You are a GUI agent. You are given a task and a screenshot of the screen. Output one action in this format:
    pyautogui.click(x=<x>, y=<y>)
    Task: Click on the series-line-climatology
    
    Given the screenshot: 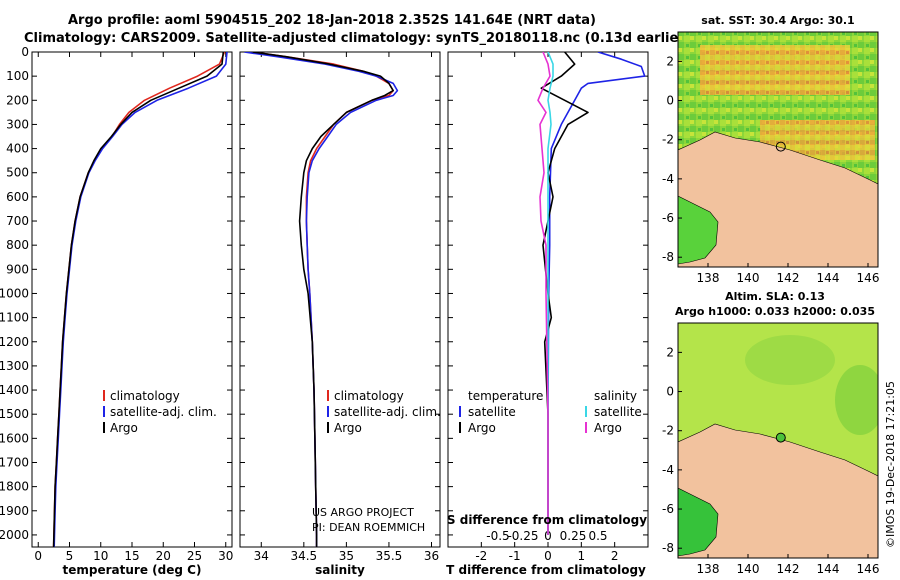 What is the action you would take?
    pyautogui.click(x=323, y=299)
    